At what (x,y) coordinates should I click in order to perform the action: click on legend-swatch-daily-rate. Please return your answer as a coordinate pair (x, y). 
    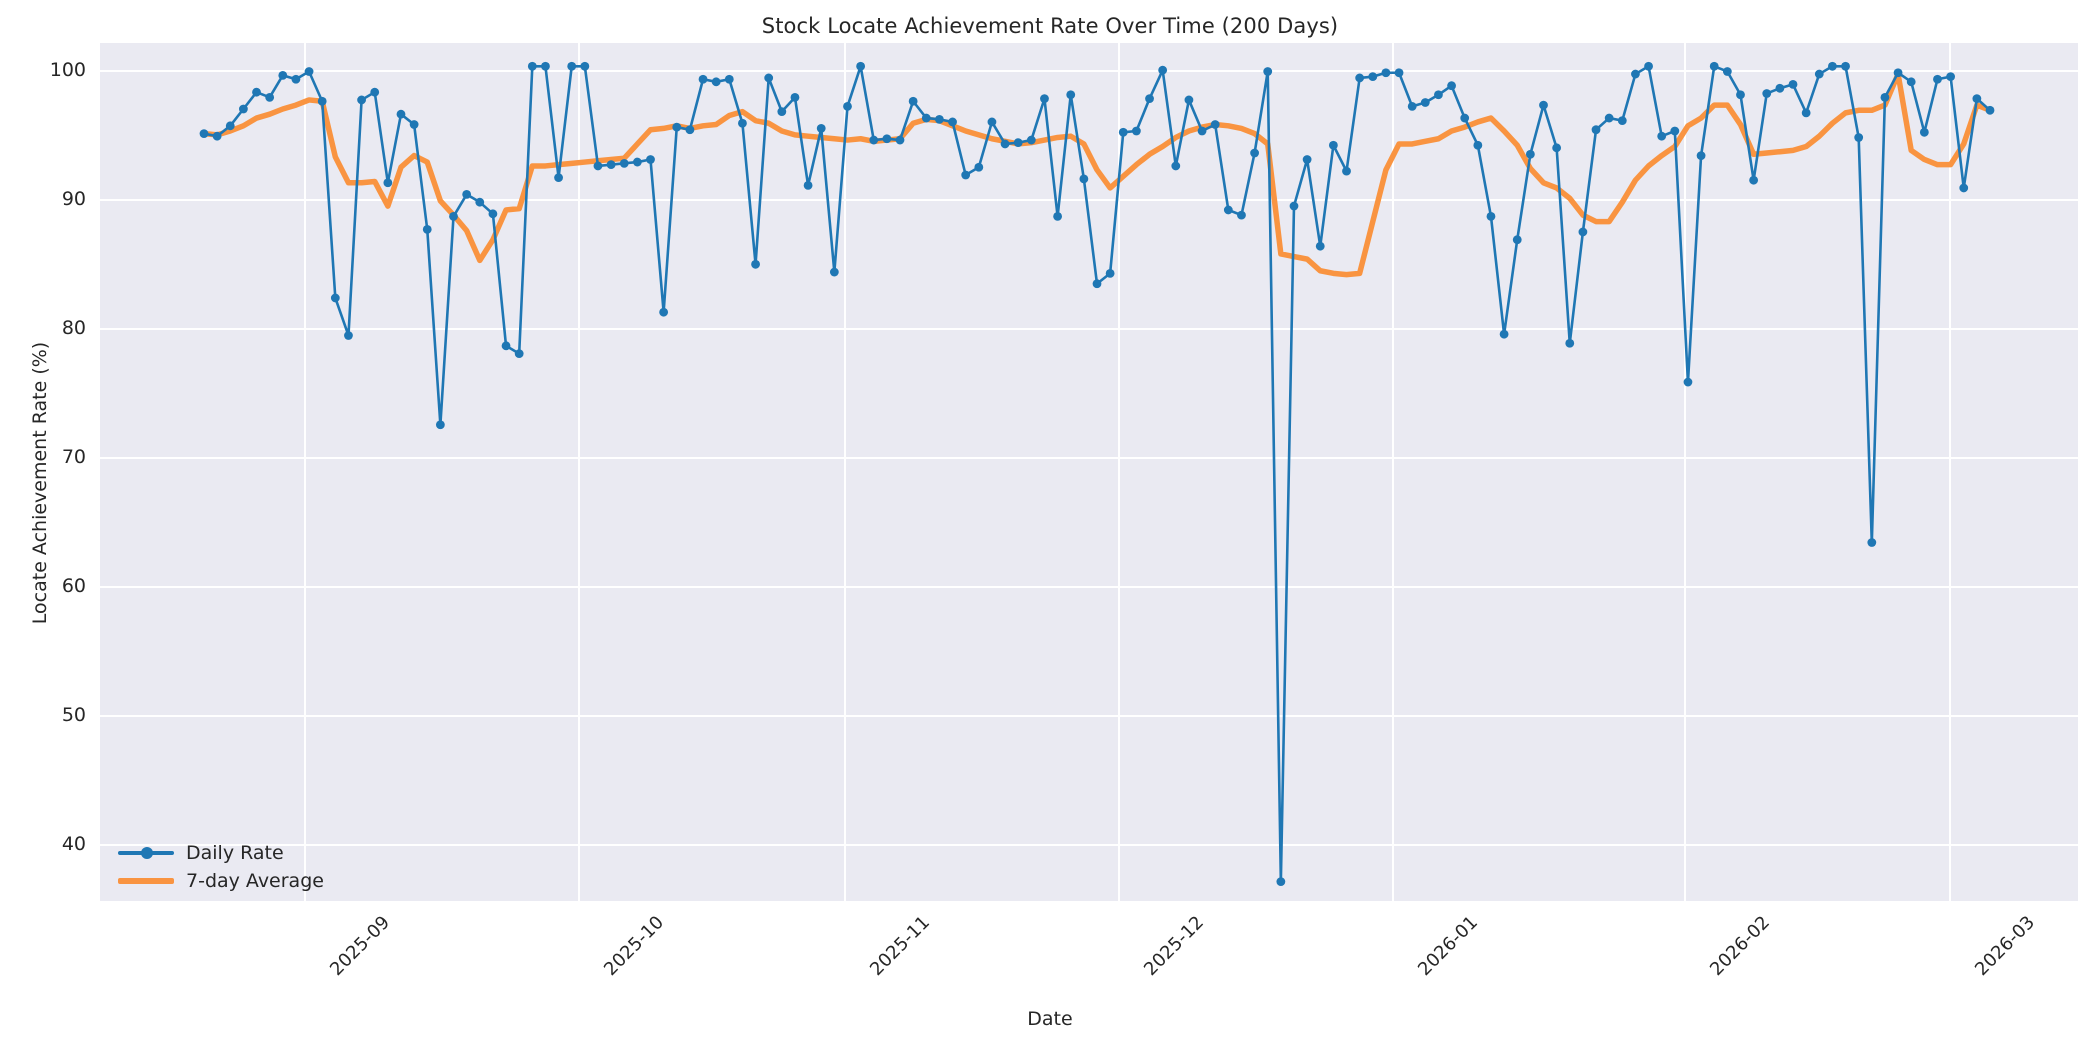
    Looking at the image, I should click on (146, 853).